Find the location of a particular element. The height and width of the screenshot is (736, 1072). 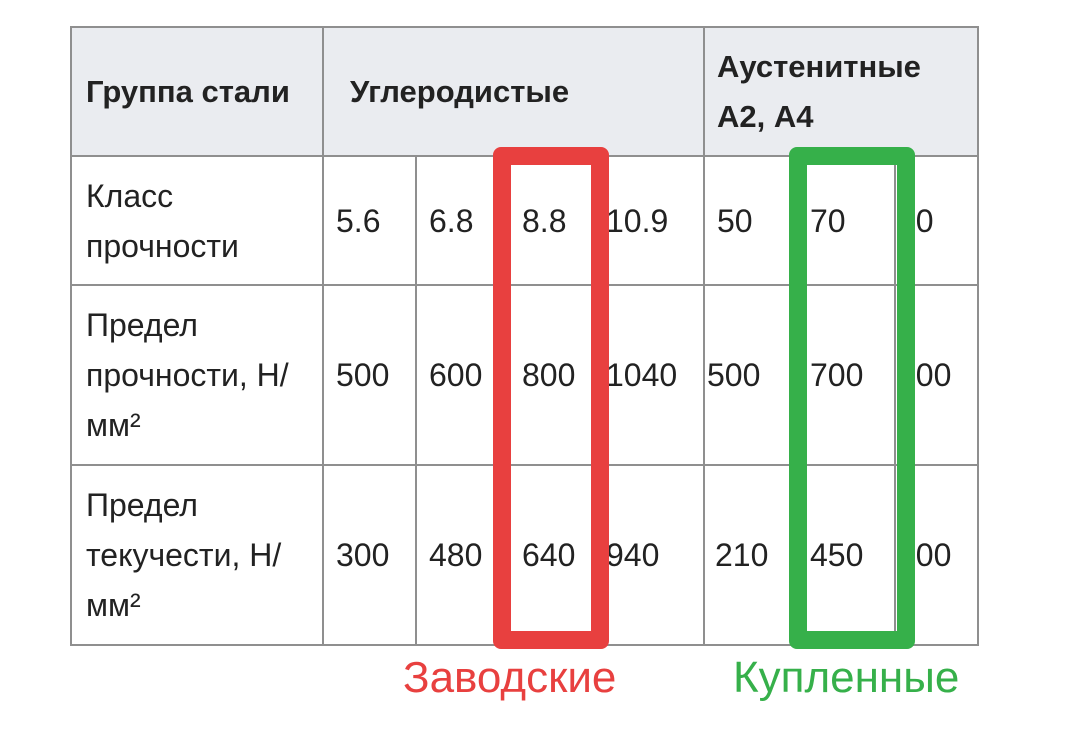

table-cell: 1040 is located at coordinates (653, 375).